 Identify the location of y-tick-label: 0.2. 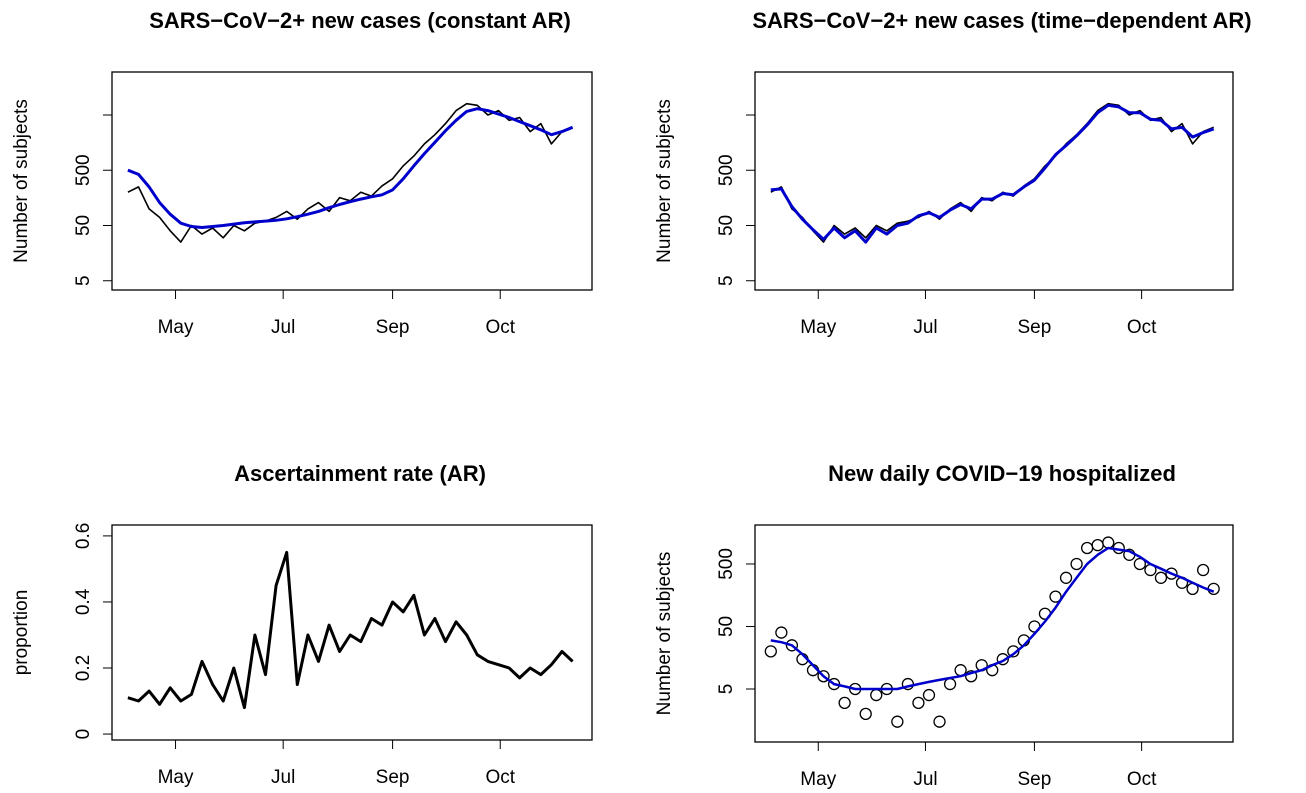
(83, 668).